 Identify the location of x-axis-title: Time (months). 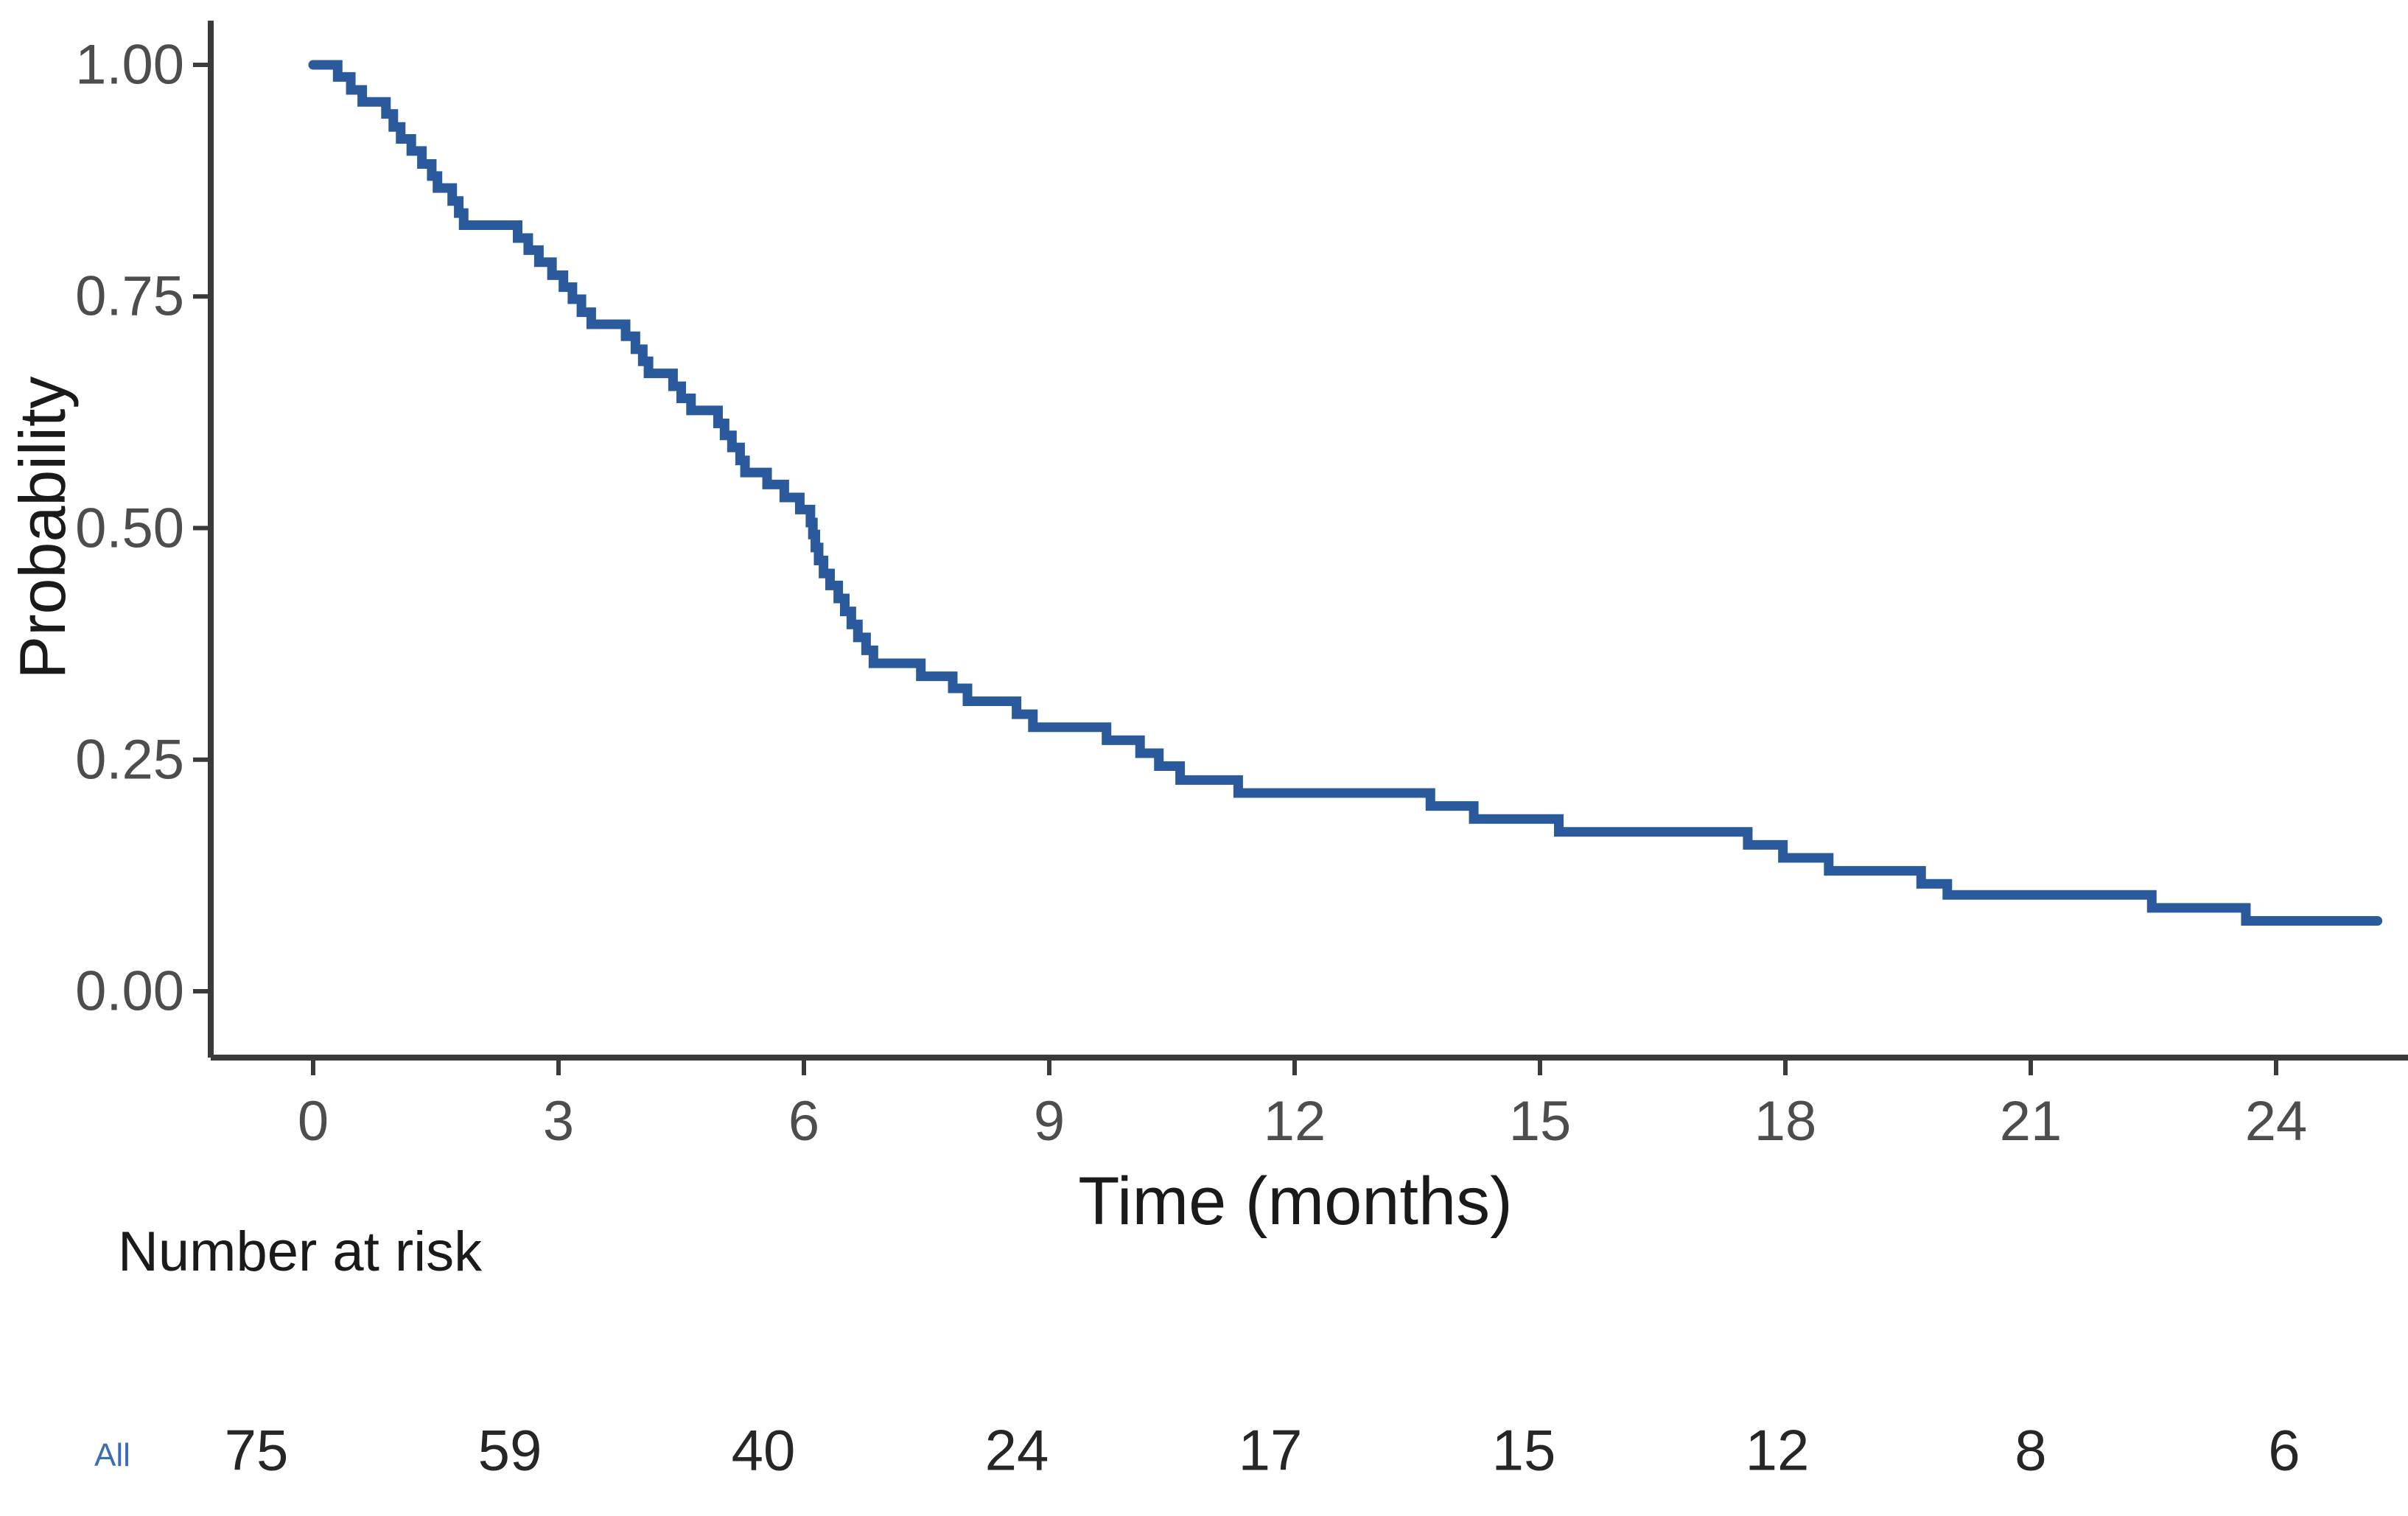
(1295, 1201).